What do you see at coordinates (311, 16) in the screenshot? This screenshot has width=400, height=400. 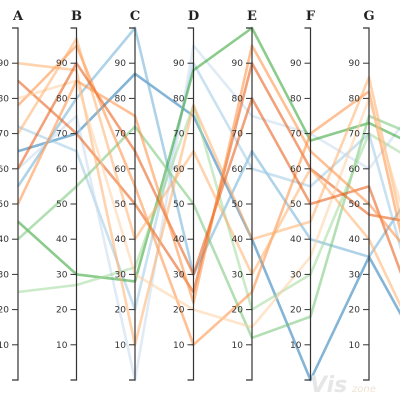 I see `axis-title: F` at bounding box center [311, 16].